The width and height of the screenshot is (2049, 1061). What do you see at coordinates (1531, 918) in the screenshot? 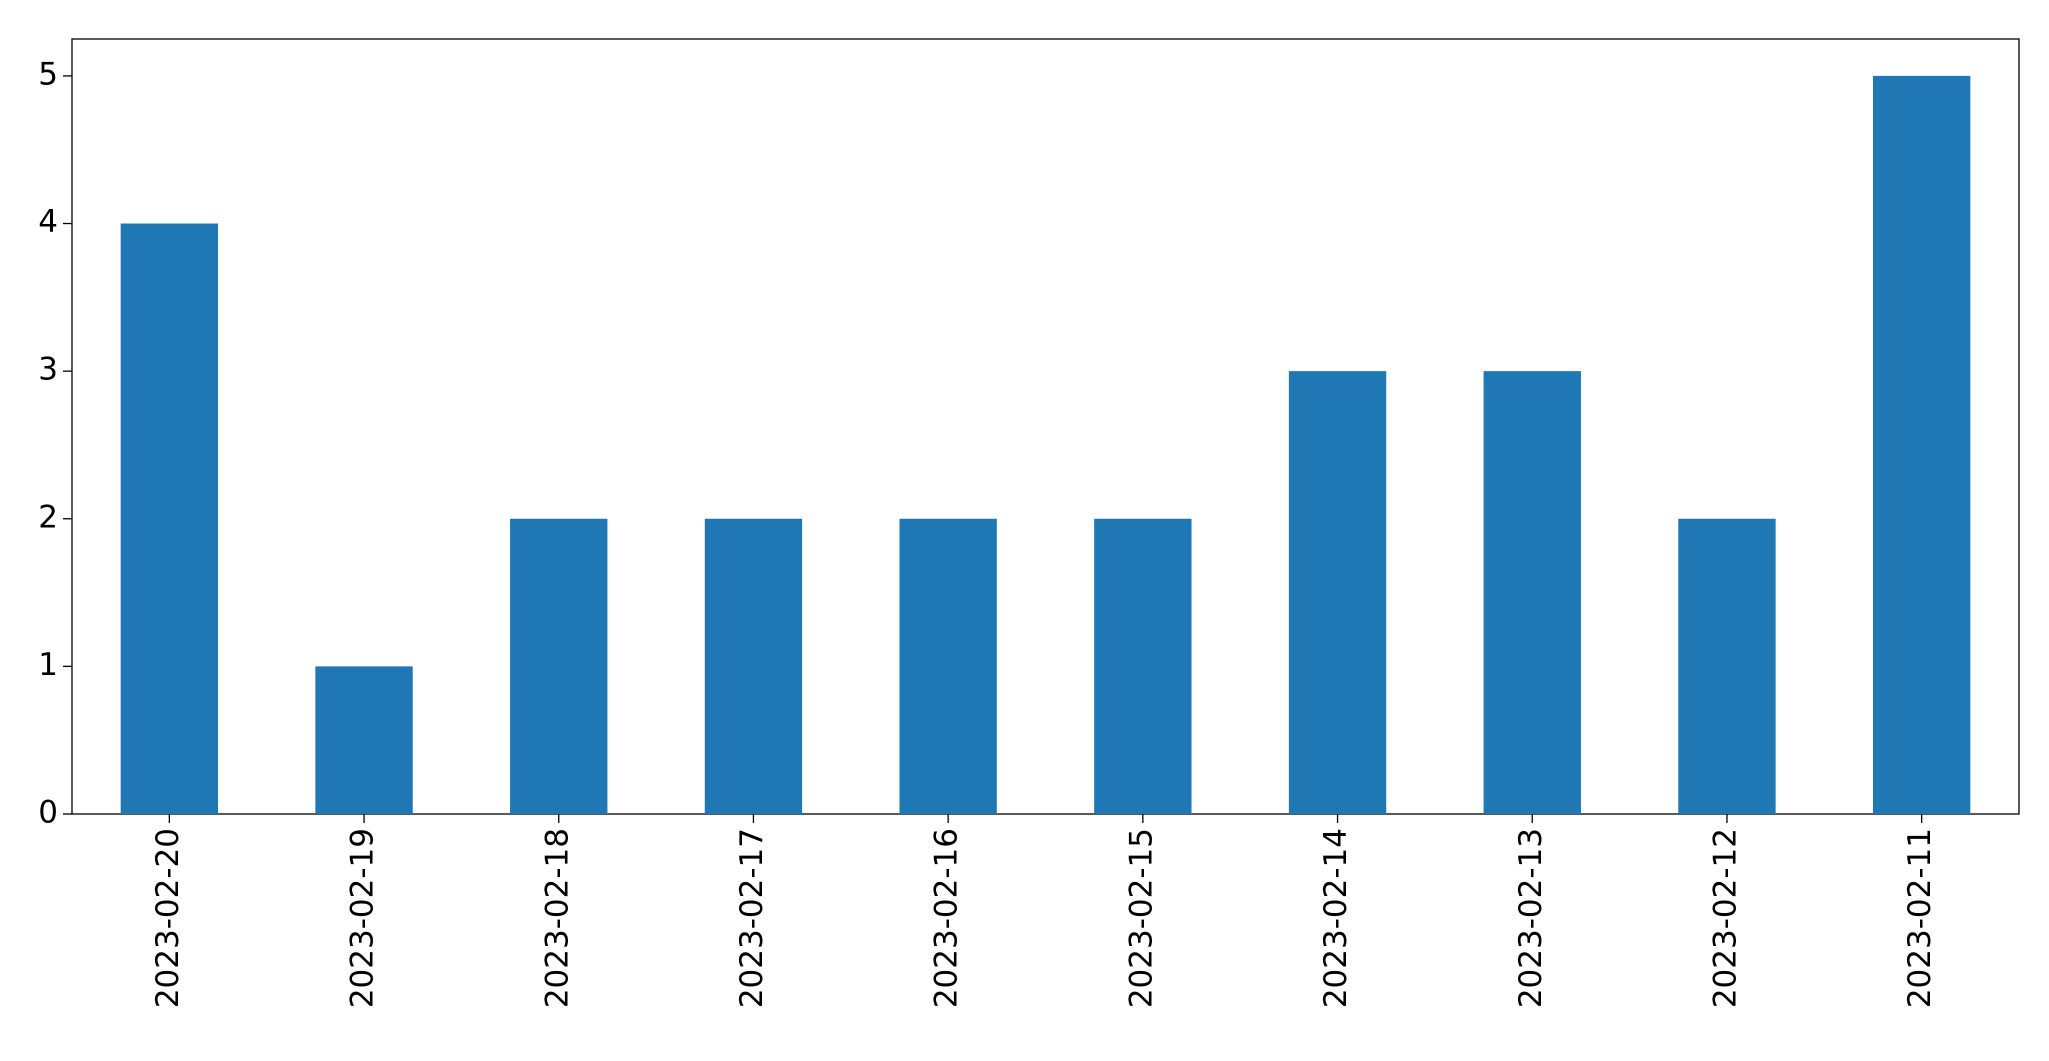
I see `x-tick-label: 2023-02-13` at bounding box center [1531, 918].